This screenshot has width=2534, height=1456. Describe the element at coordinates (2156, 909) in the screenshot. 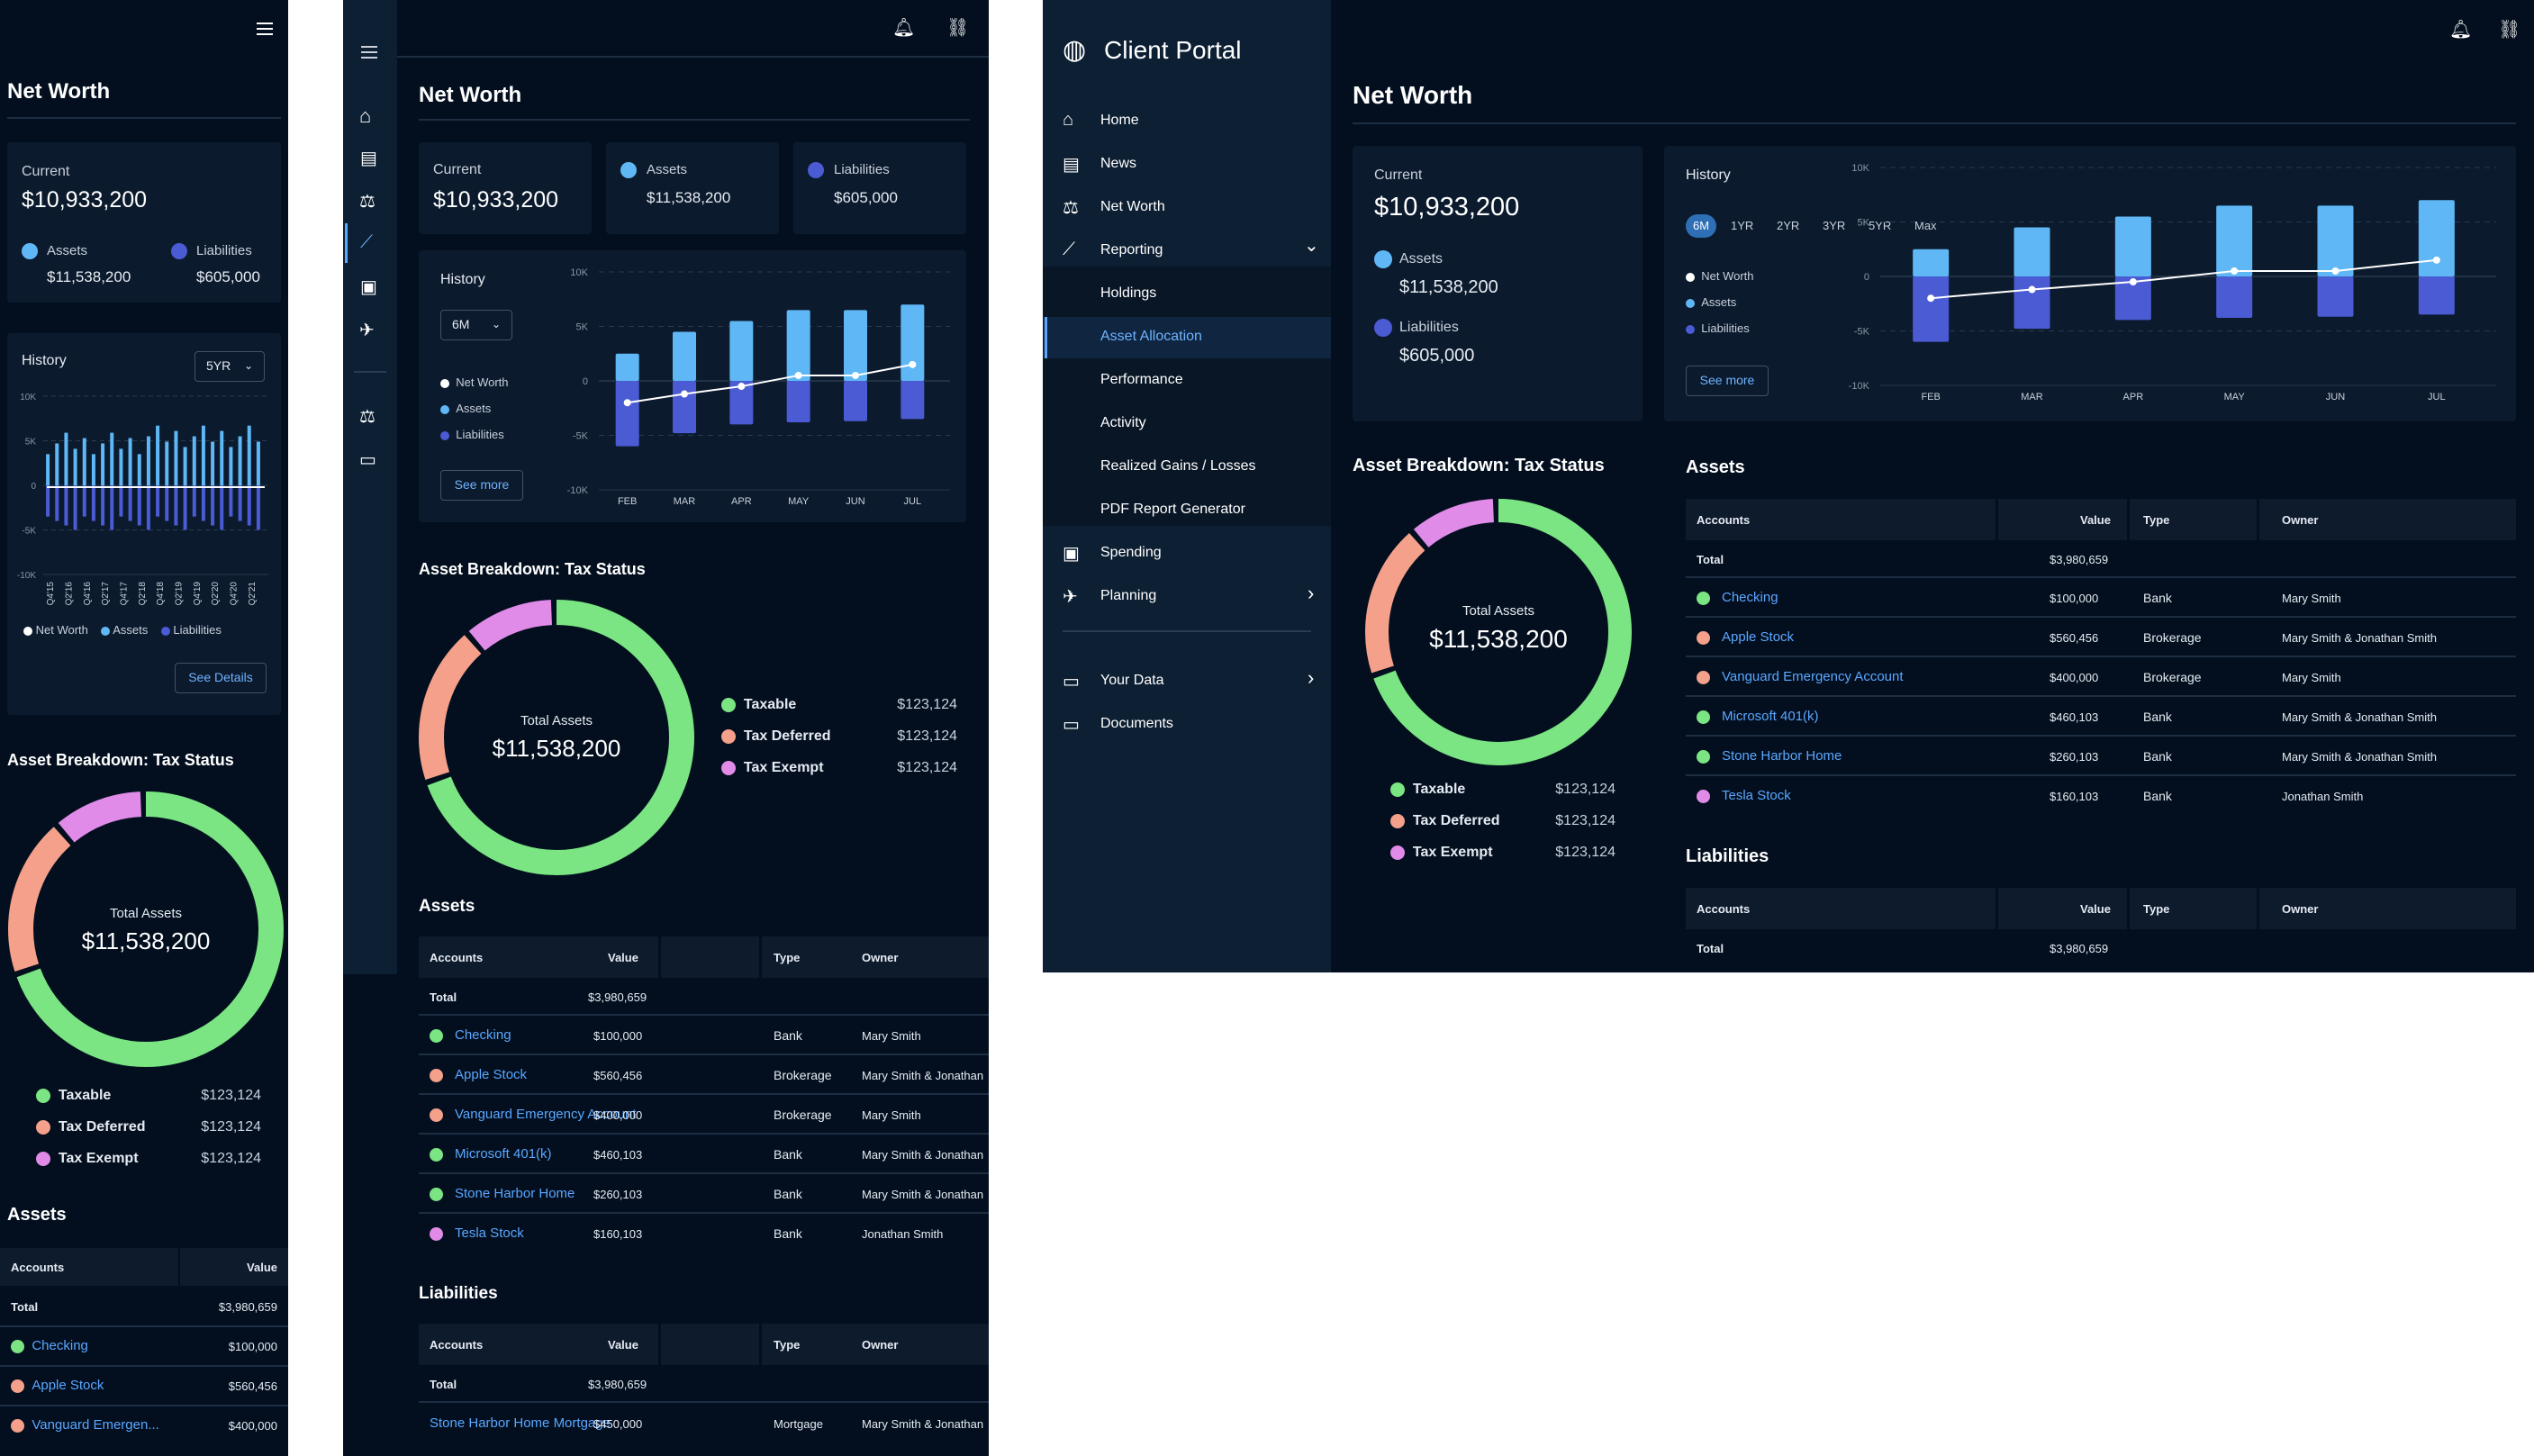

I see `col-type: Type` at that location.